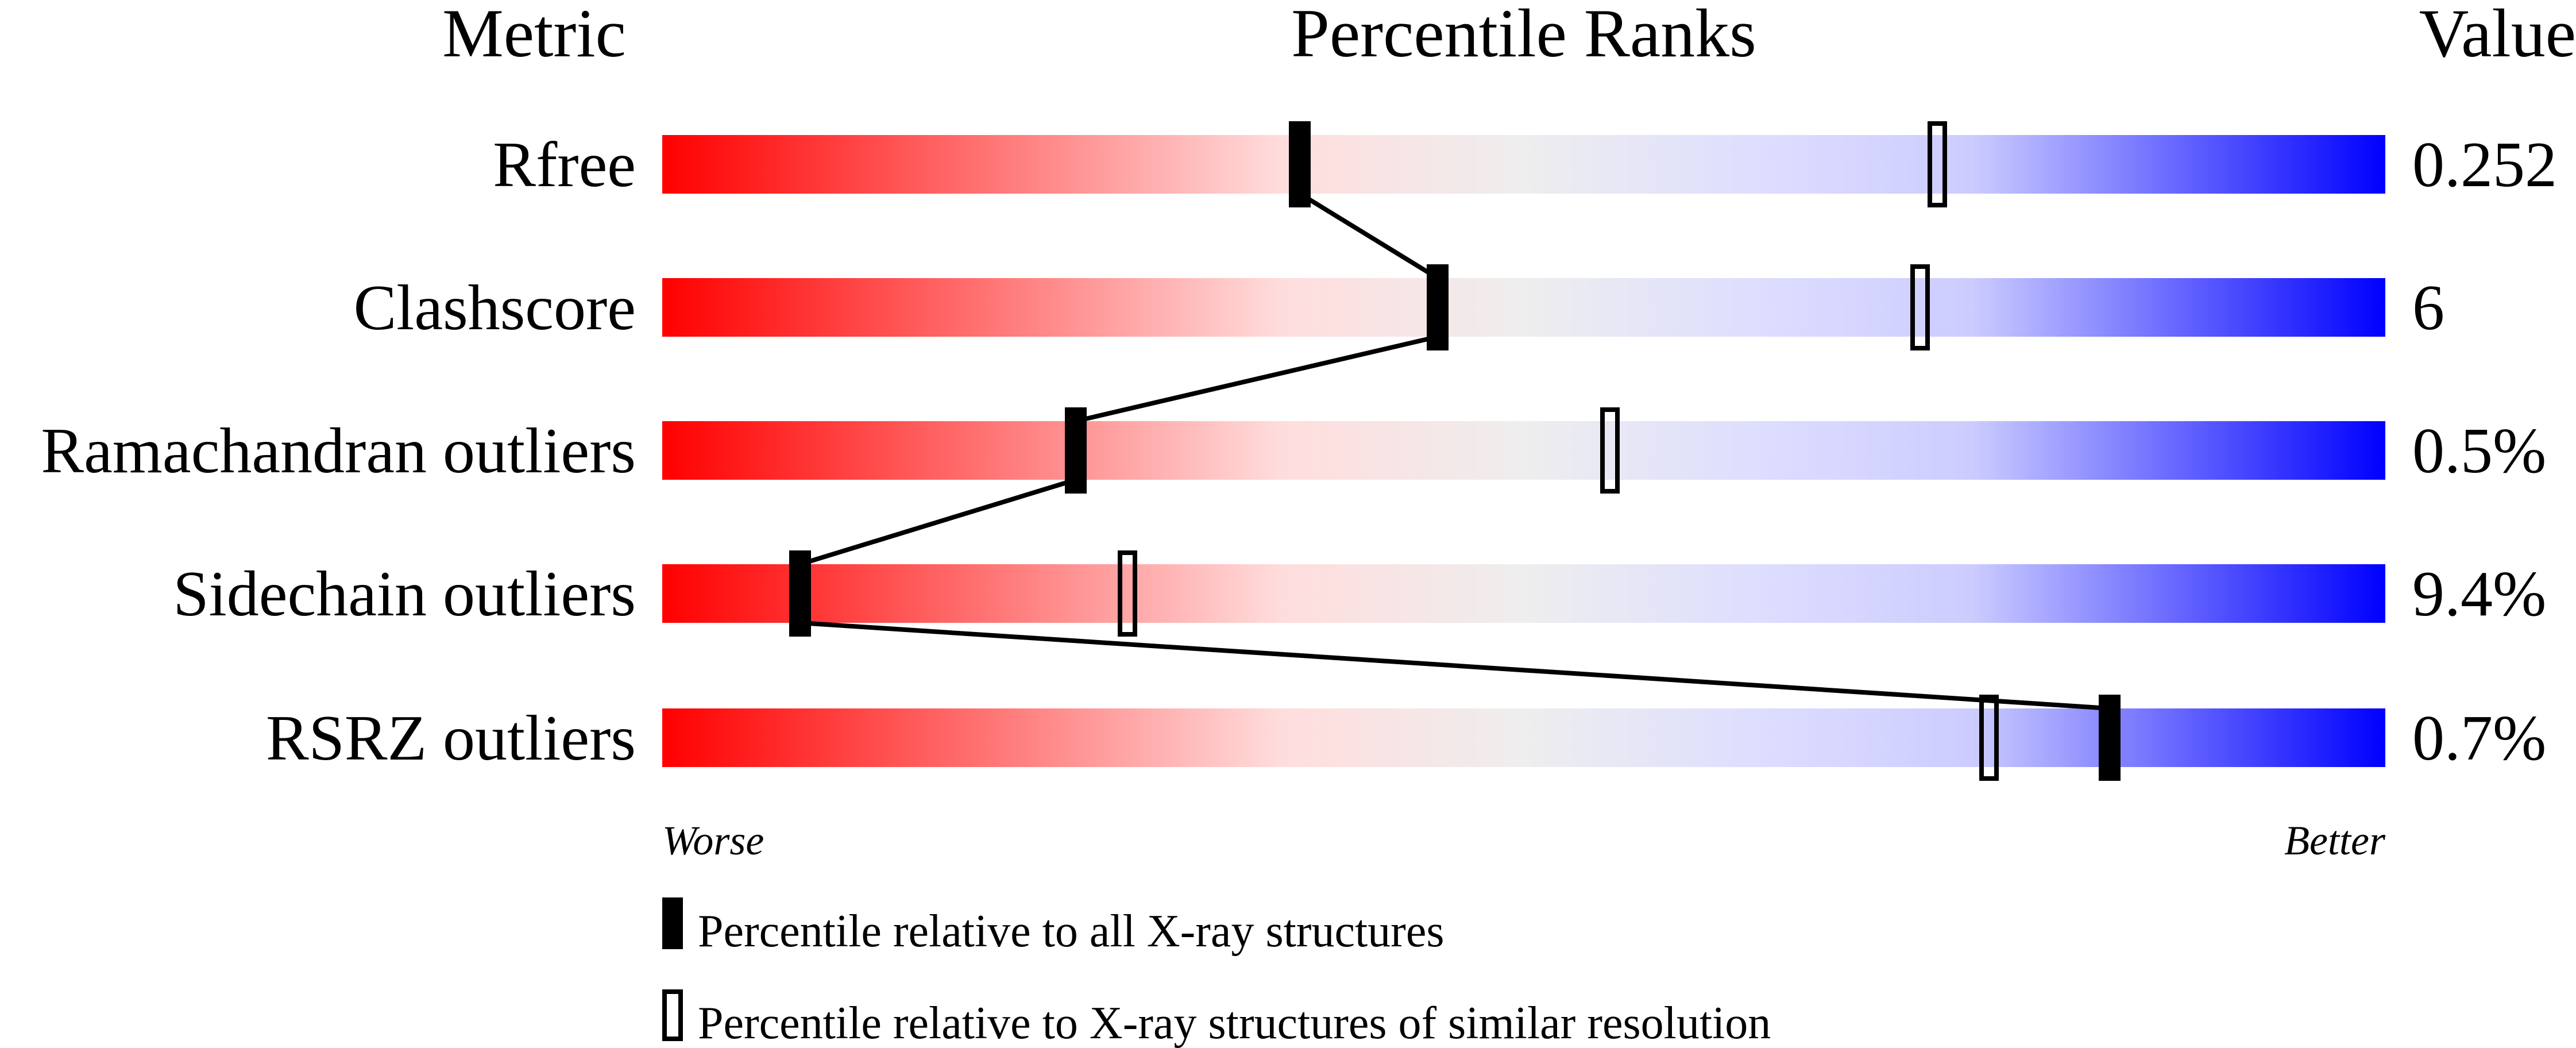 Image resolution: width=2576 pixels, height=1048 pixels. I want to click on metric-header: Metric, so click(534, 35).